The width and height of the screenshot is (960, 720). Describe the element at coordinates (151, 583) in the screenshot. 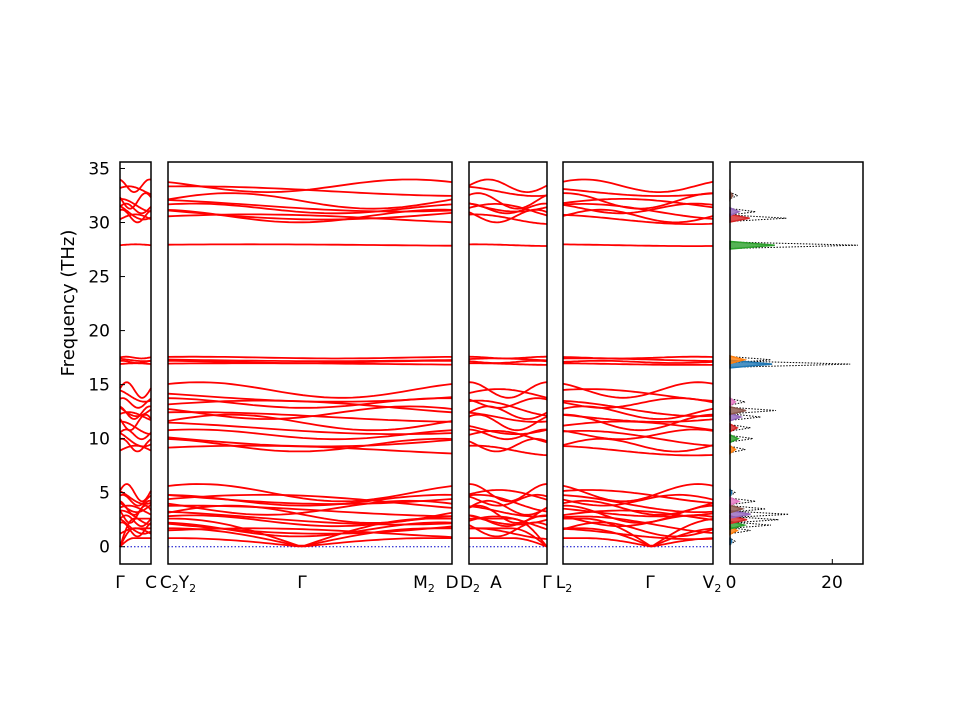

I see `label-c: C` at that location.